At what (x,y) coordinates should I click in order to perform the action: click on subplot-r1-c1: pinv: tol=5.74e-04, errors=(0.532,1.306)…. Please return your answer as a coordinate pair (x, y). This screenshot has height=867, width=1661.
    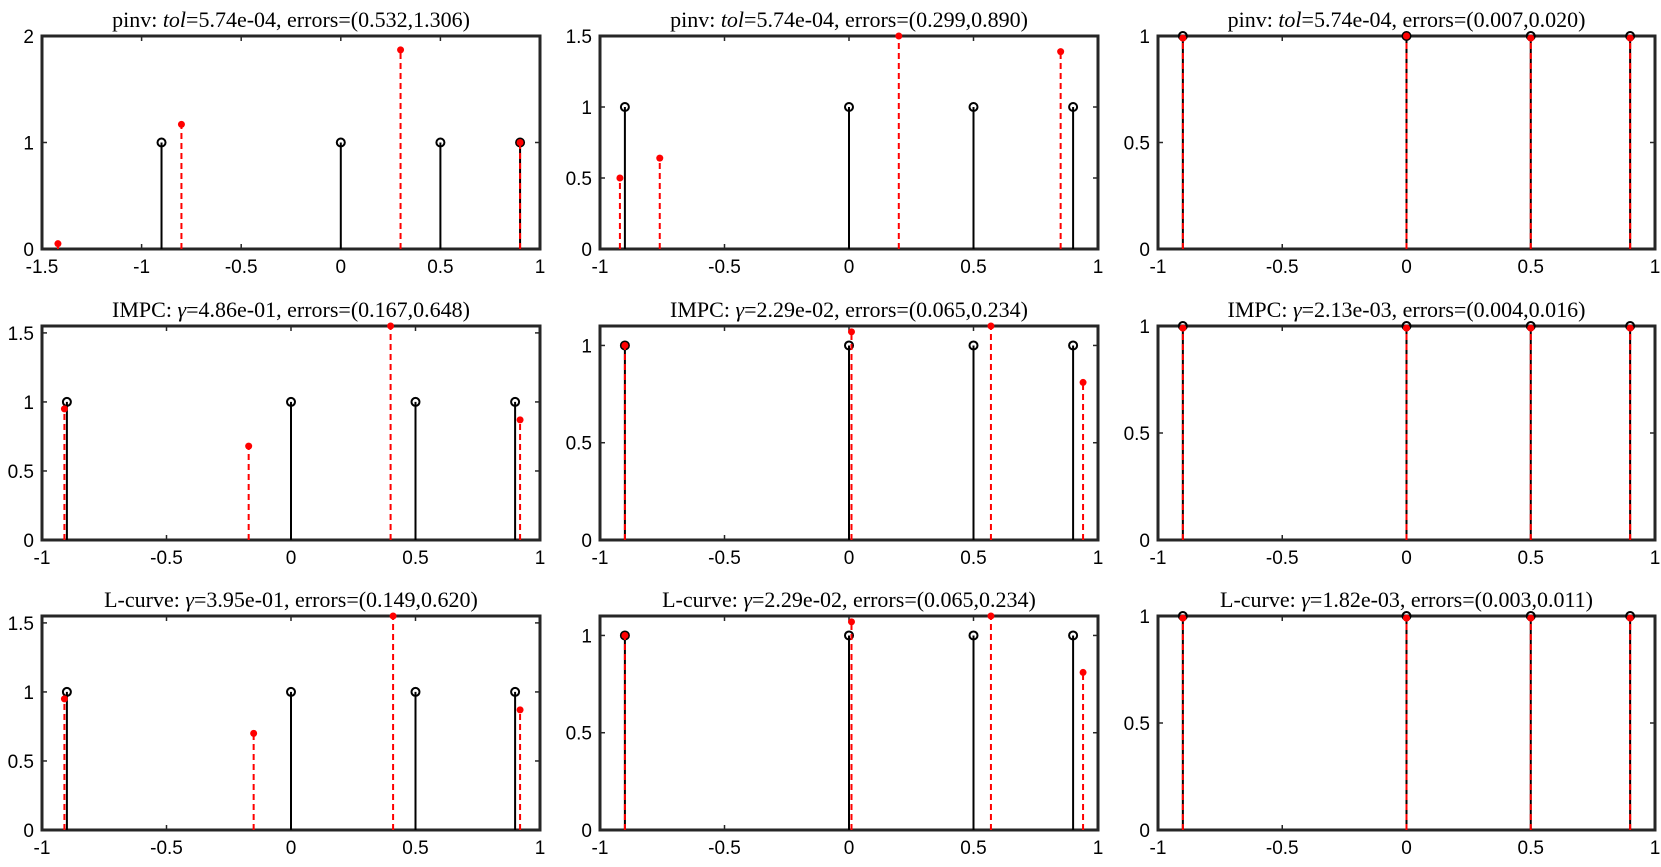
    Looking at the image, I should click on (284, 142).